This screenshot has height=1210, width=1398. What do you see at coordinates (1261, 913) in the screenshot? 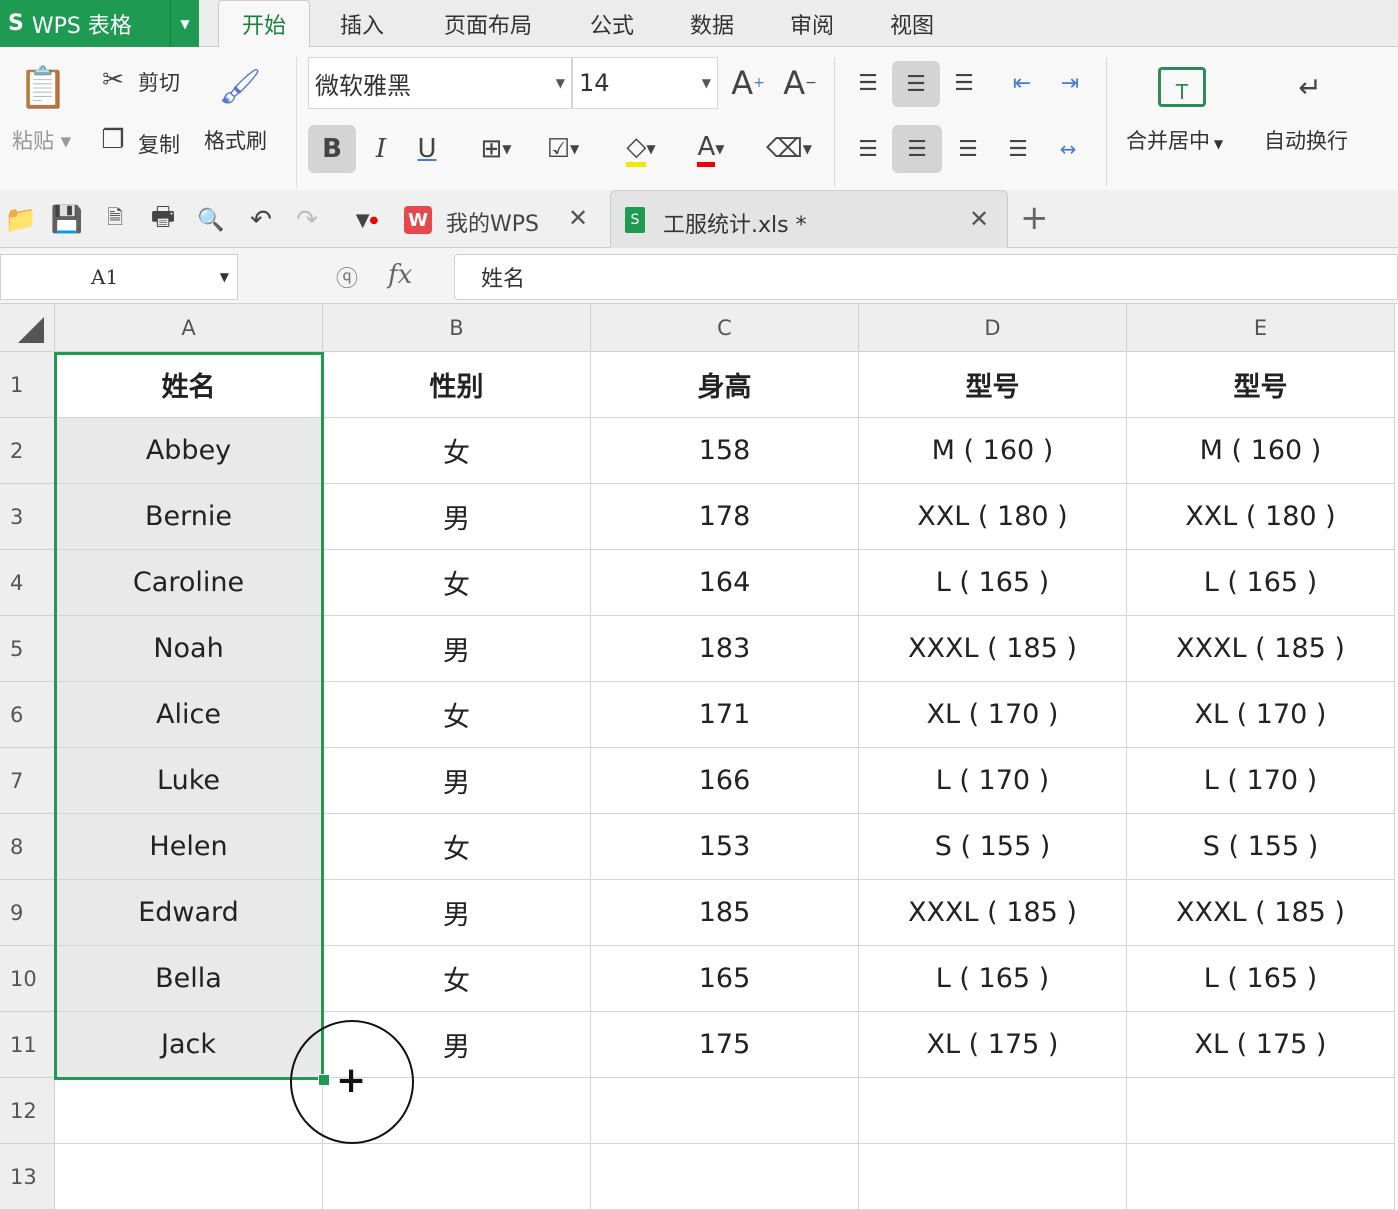
I see `cell-E9: XXXL ( 185 )` at bounding box center [1261, 913].